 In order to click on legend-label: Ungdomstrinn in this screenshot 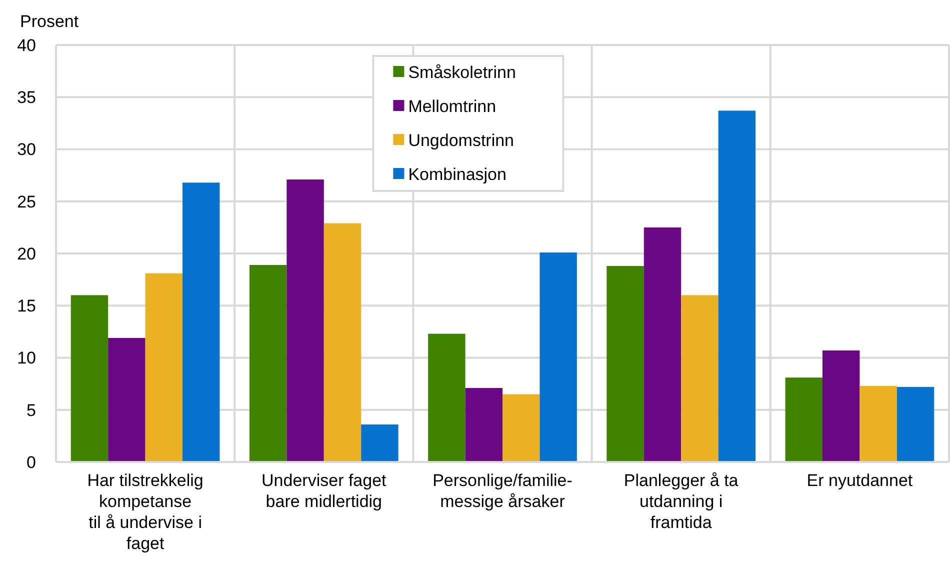, I will do `click(461, 140)`.